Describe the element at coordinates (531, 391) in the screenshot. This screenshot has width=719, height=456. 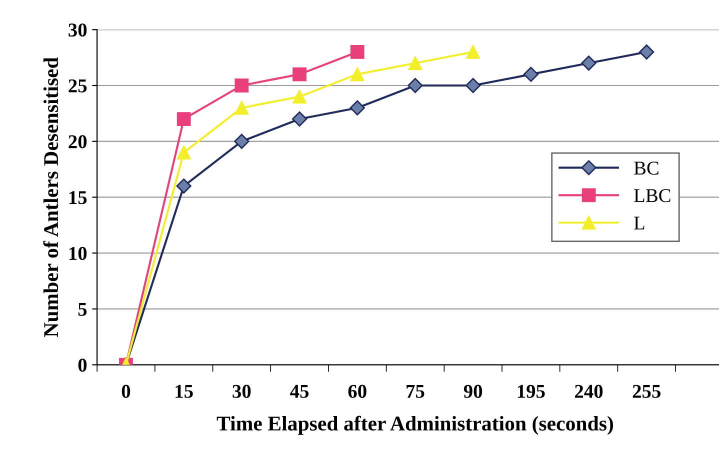
I see `x-tick-label: 195` at that location.